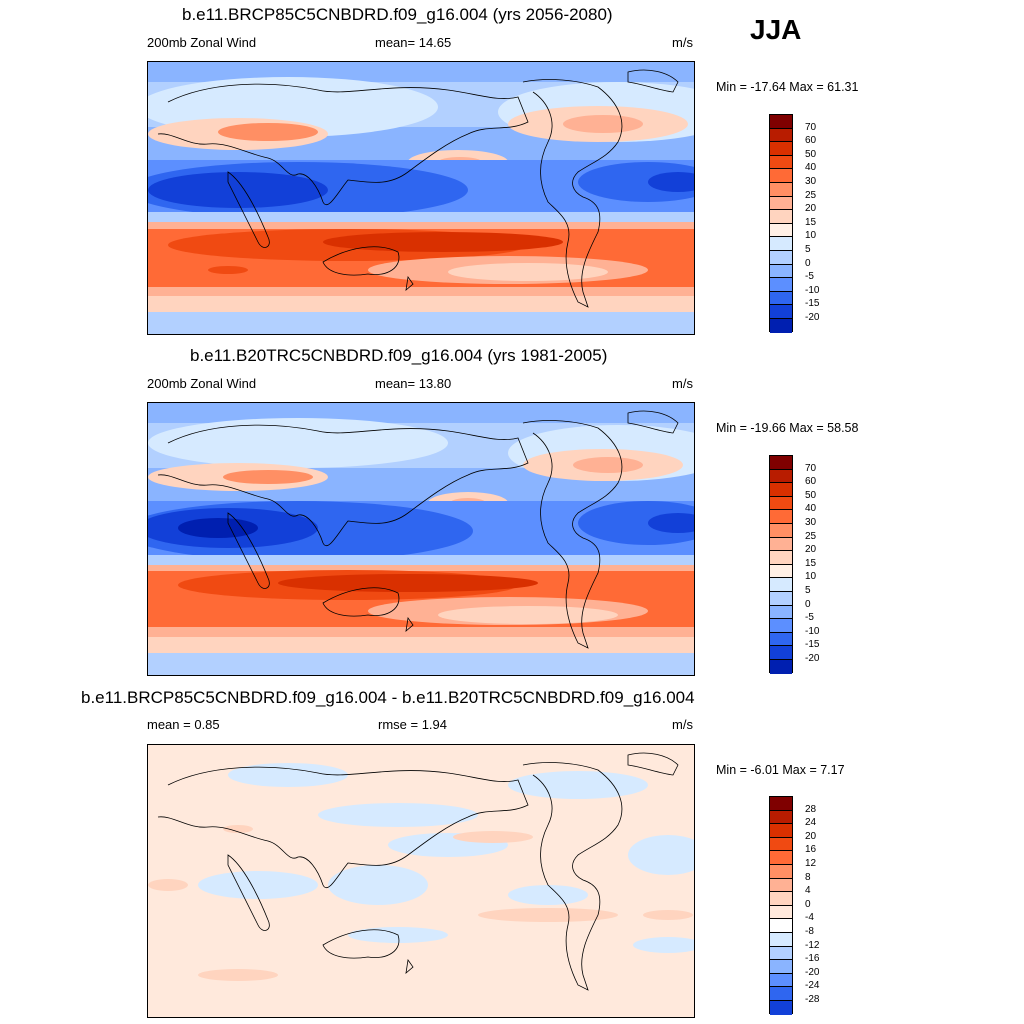  I want to click on panel1-colorbar: 70 60 50 40 30 25 20 15 10 5 0 -5 -10 -15 -20, so click(794, 223).